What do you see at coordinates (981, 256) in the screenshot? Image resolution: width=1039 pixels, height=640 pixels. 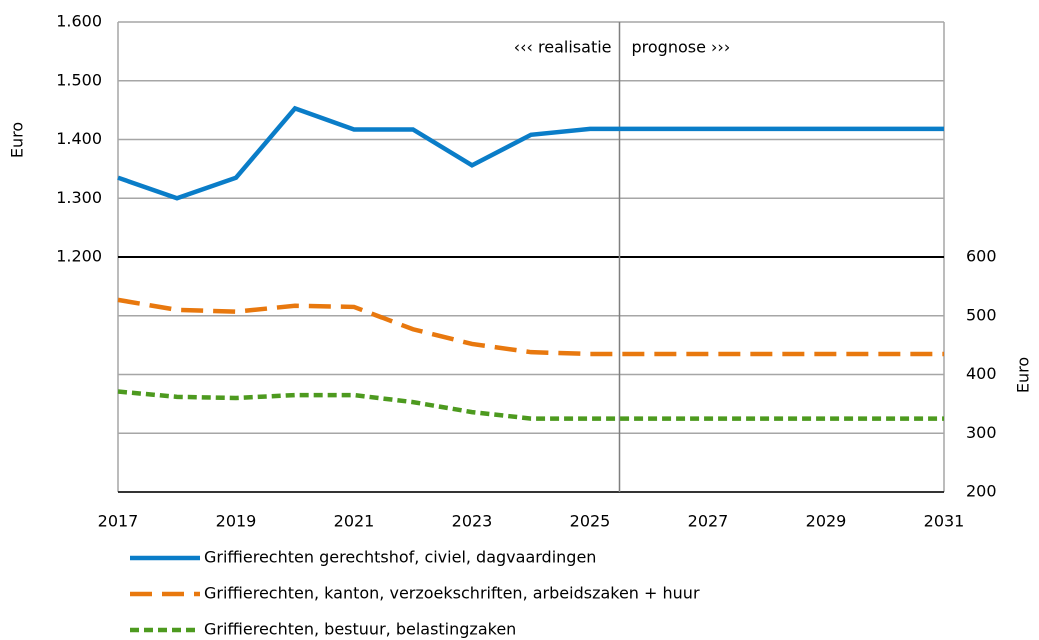 I see `y2-tick-label: 600` at bounding box center [981, 256].